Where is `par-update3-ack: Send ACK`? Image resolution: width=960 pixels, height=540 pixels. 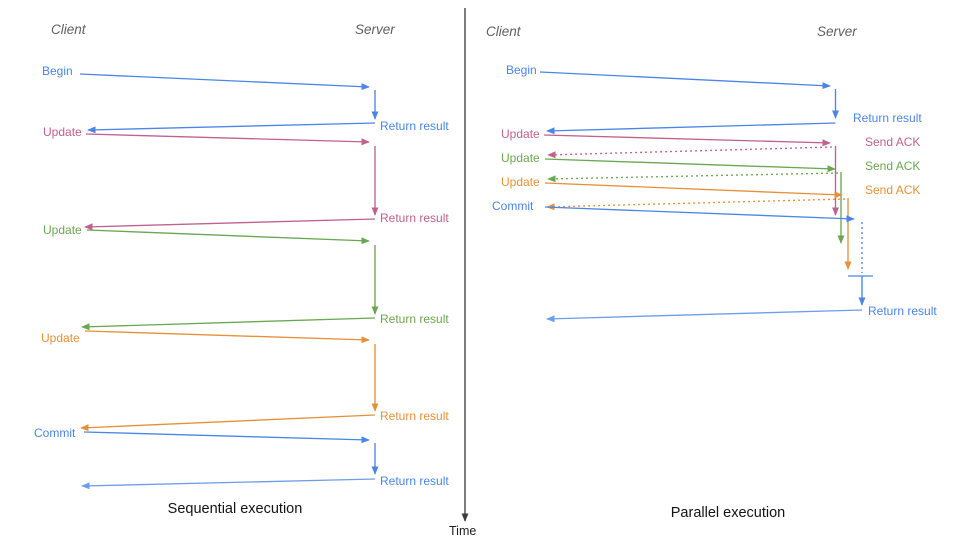 par-update3-ack: Send ACK is located at coordinates (893, 190).